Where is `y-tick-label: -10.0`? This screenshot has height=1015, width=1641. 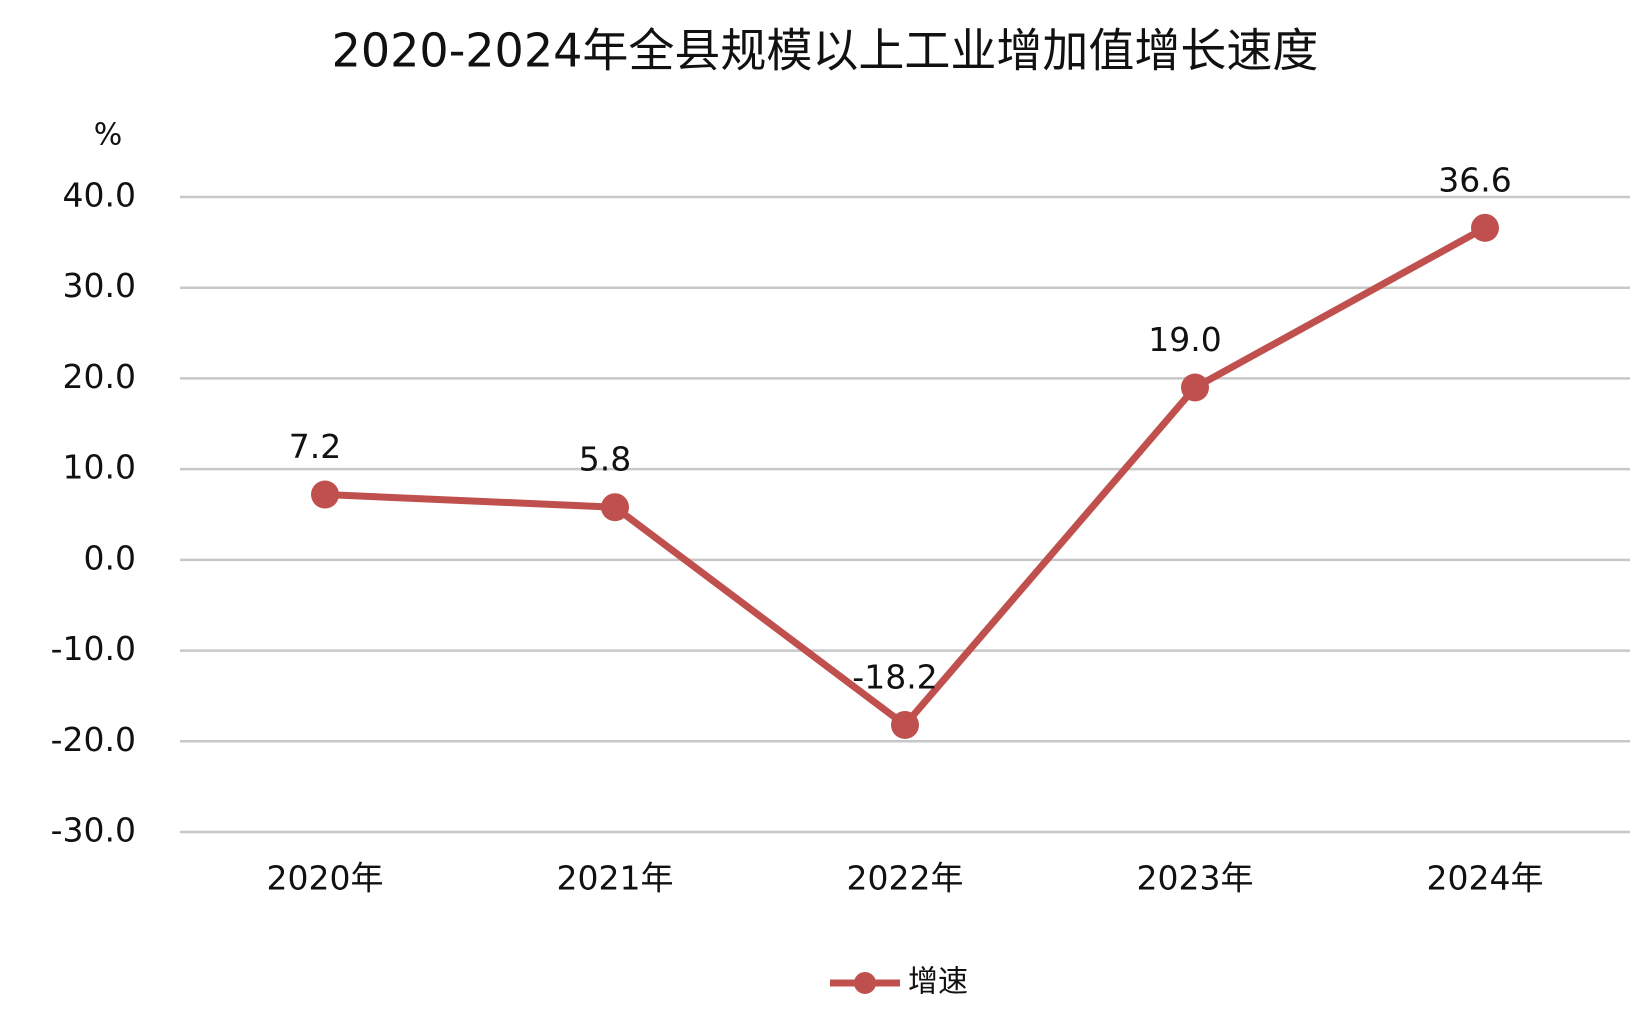
y-tick-label: -10.0 is located at coordinates (93, 648).